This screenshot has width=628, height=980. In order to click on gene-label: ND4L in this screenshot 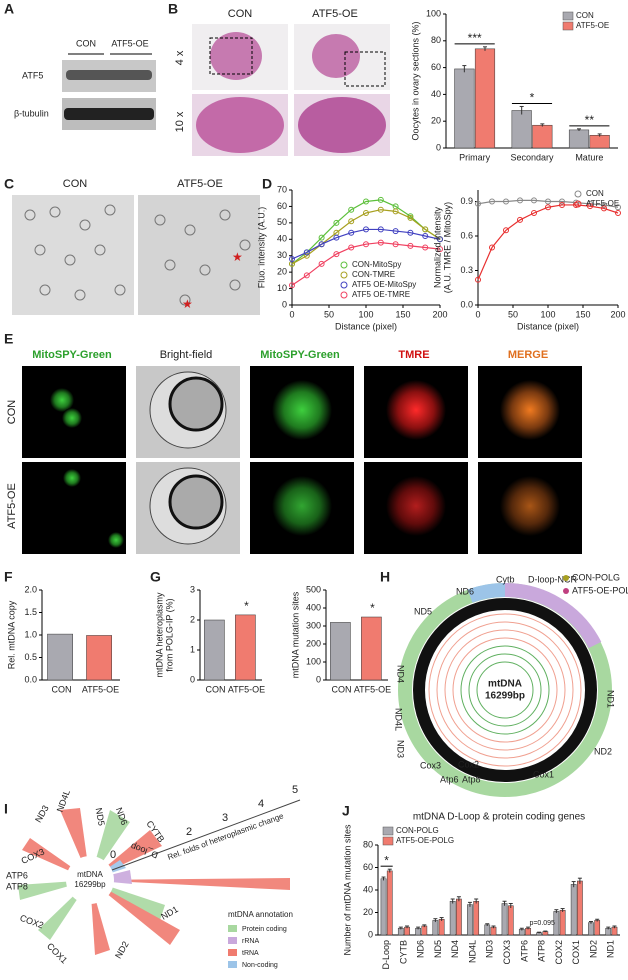, I will do `click(399, 719)`.